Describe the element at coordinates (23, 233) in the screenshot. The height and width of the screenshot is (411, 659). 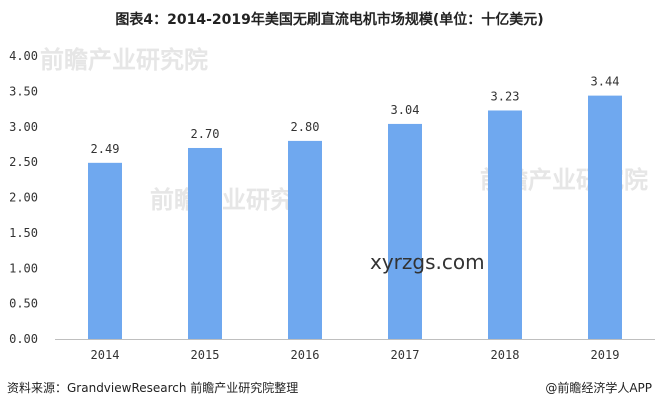
I see `y-tick-label: 1.50` at that location.